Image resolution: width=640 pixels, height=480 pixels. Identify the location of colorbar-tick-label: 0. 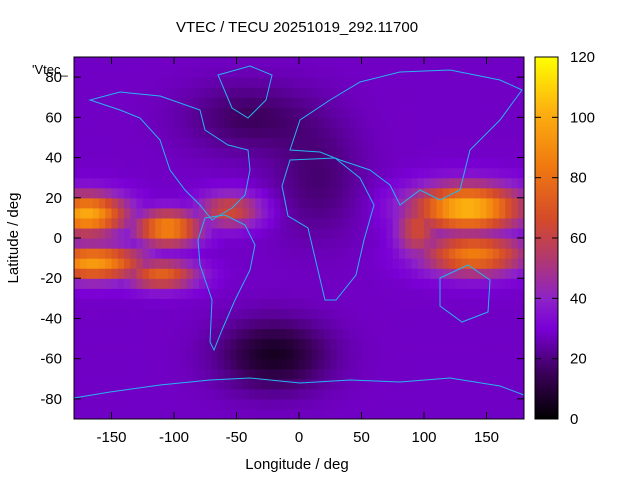
(574, 419).